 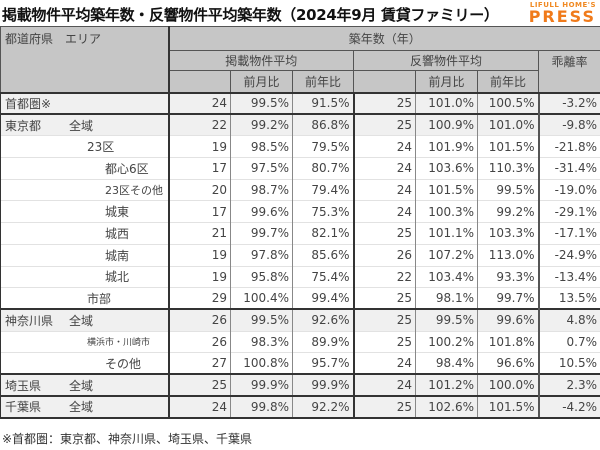 What do you see at coordinates (323, 146) in the screenshot?
I see `listed-yoy-cell: 79.5%` at bounding box center [323, 146].